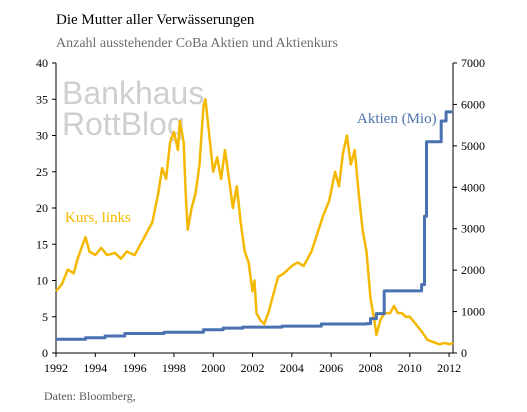  Describe the element at coordinates (473, 270) in the screenshot. I see `y-right-tick-label: 2000` at that location.